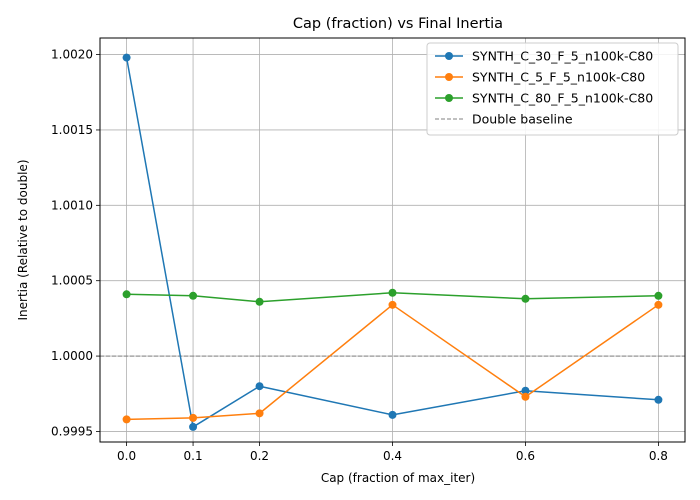 The height and width of the screenshot is (500, 700). What do you see at coordinates (193, 456) in the screenshot?
I see `x-tick-label: 0.1` at bounding box center [193, 456].